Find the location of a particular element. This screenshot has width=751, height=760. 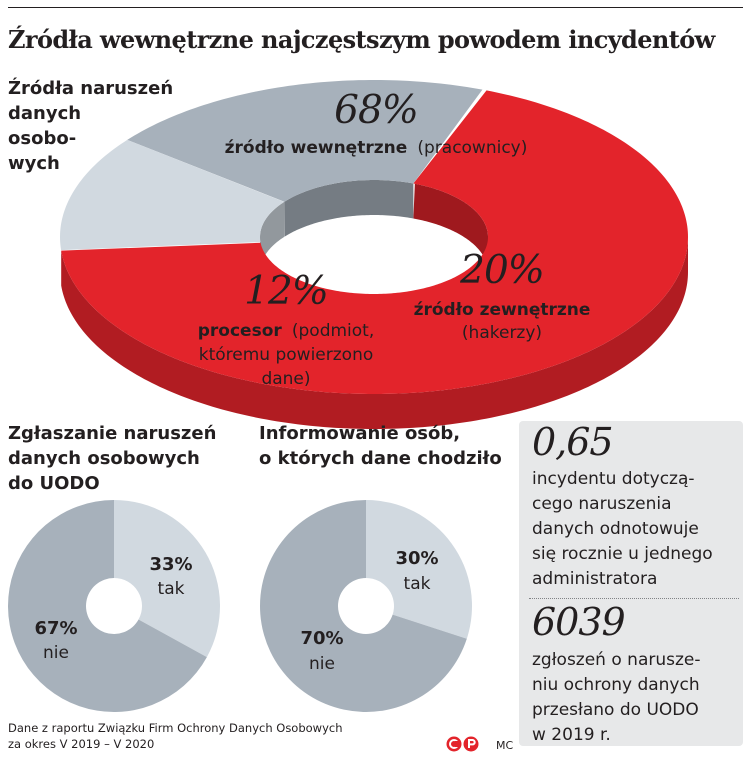

pie2-title-line: danych osobowych is located at coordinates (104, 458).